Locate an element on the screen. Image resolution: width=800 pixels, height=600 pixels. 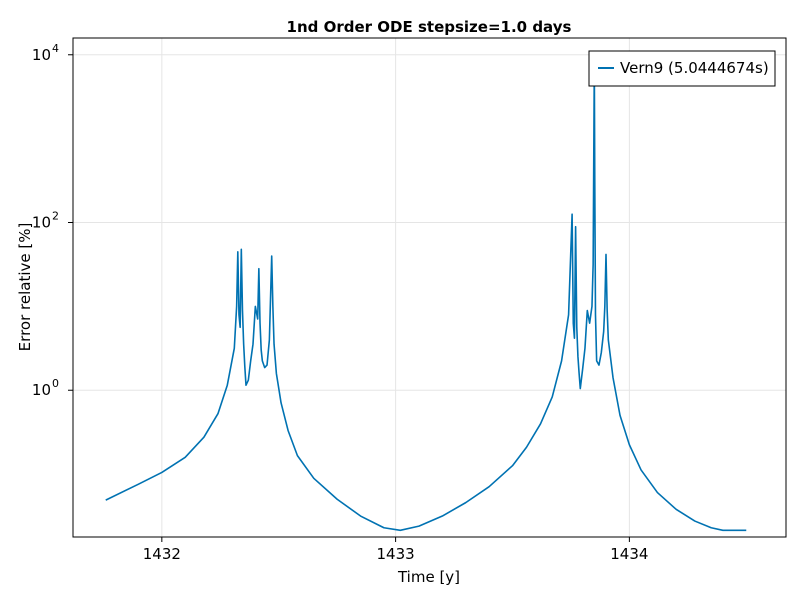
y-tick-exponent: 4 is located at coordinates (55, 48).